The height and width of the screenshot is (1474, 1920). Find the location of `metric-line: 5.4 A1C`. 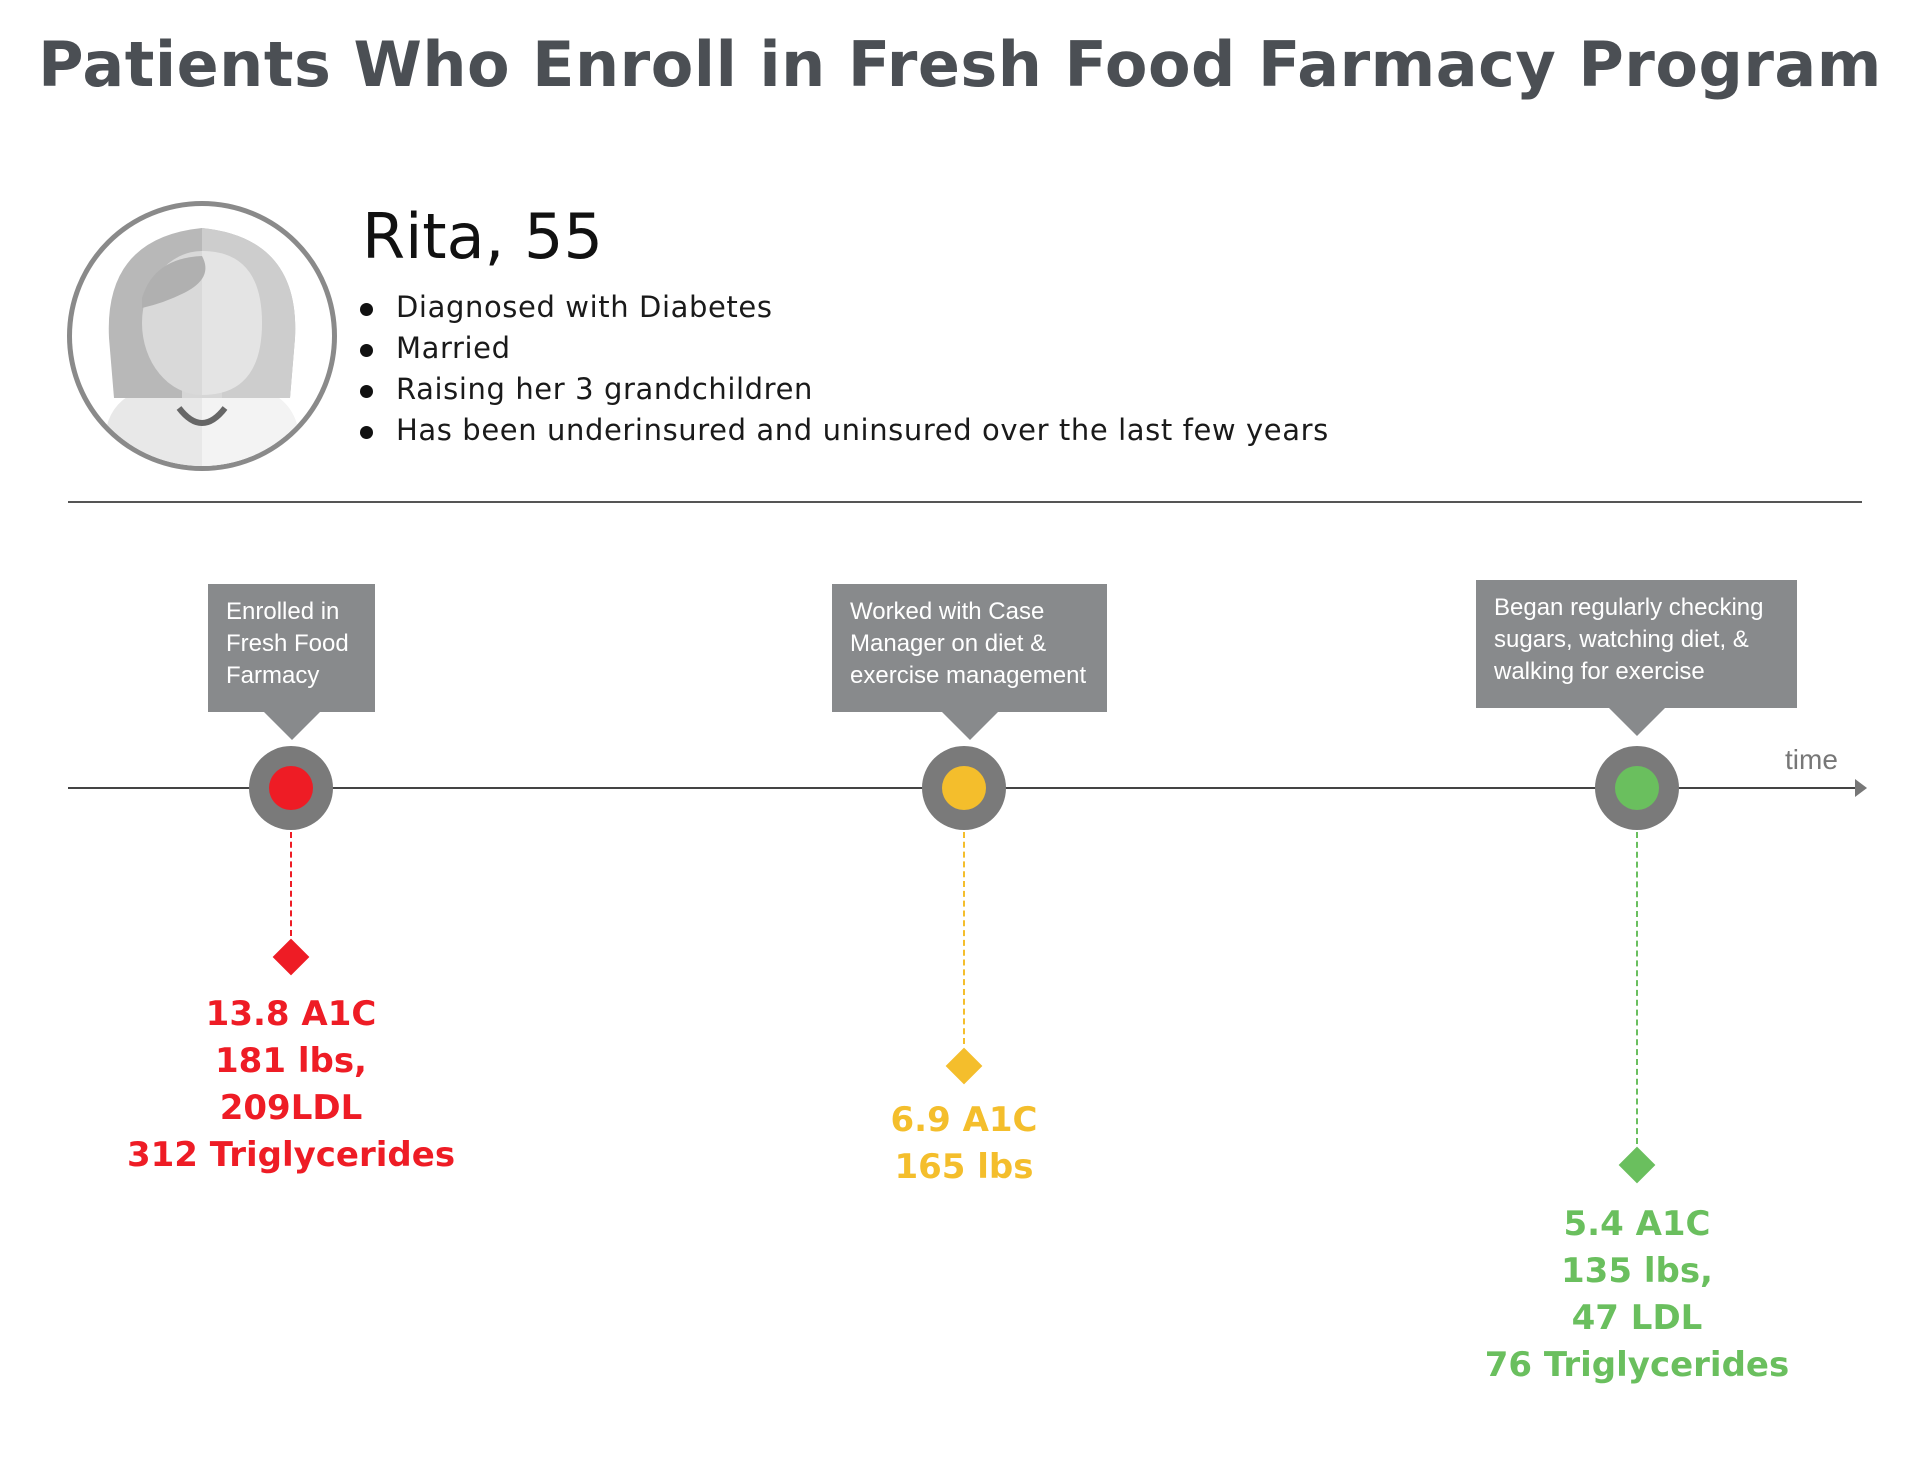

metric-line: 5.4 A1C is located at coordinates (1637, 1224).